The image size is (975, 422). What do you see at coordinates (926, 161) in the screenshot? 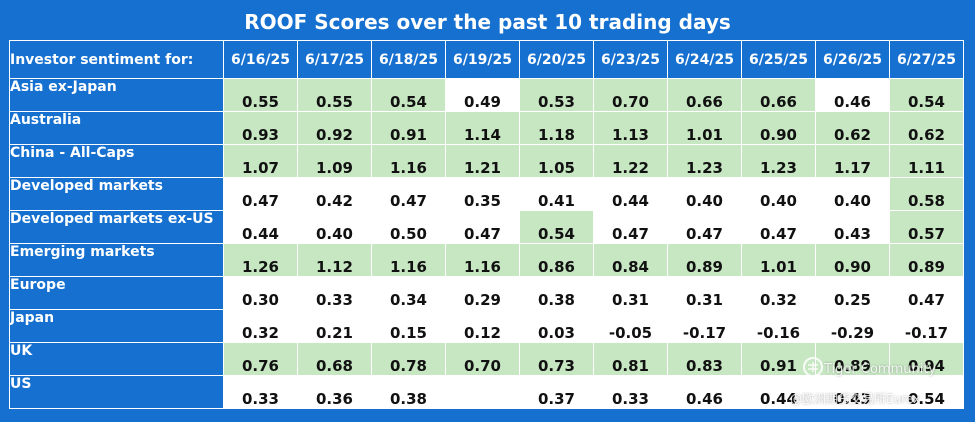
I see `score-cell: 1.11` at bounding box center [926, 161].